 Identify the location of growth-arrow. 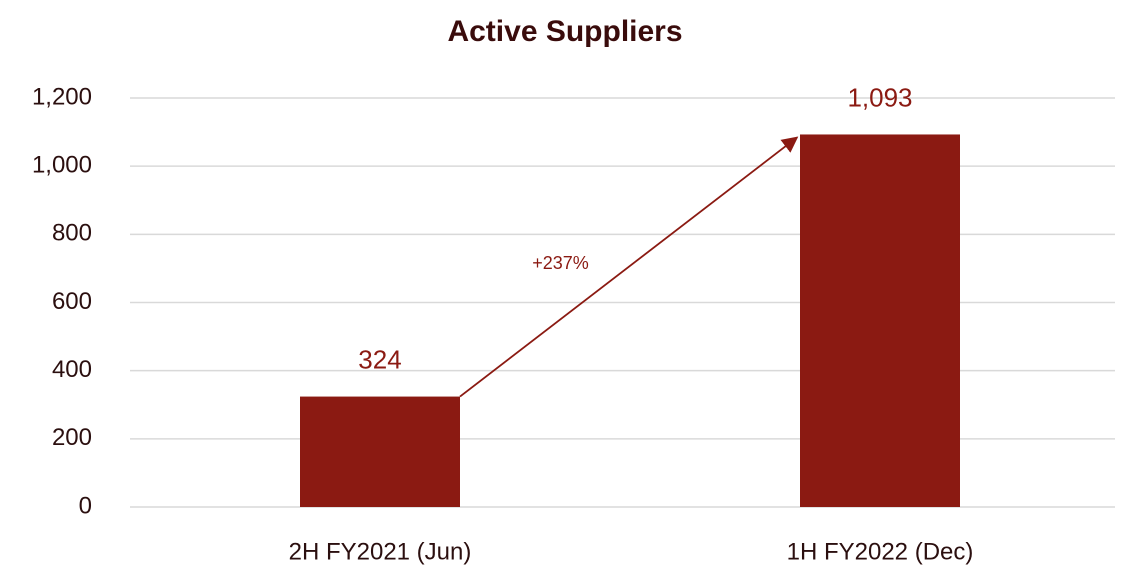
(629, 267).